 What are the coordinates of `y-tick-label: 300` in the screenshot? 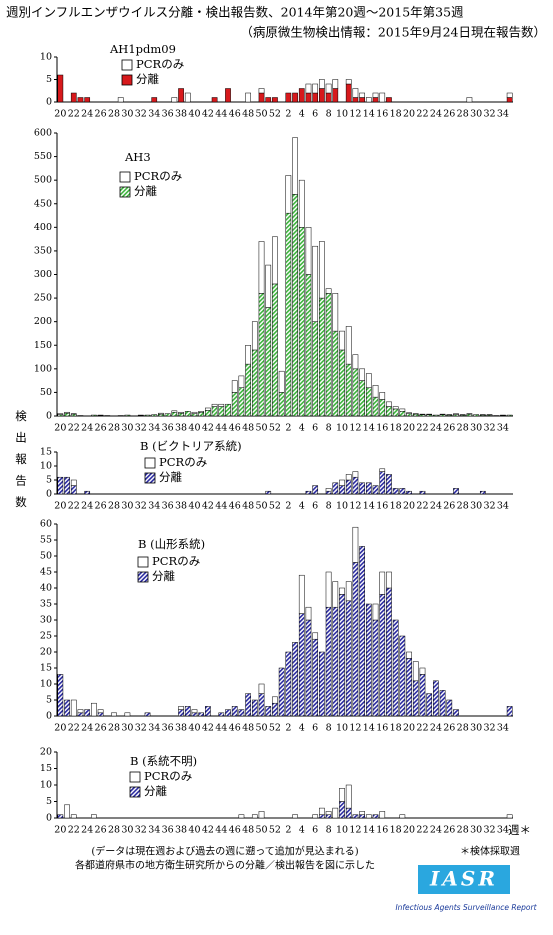 It's located at (43, 274).